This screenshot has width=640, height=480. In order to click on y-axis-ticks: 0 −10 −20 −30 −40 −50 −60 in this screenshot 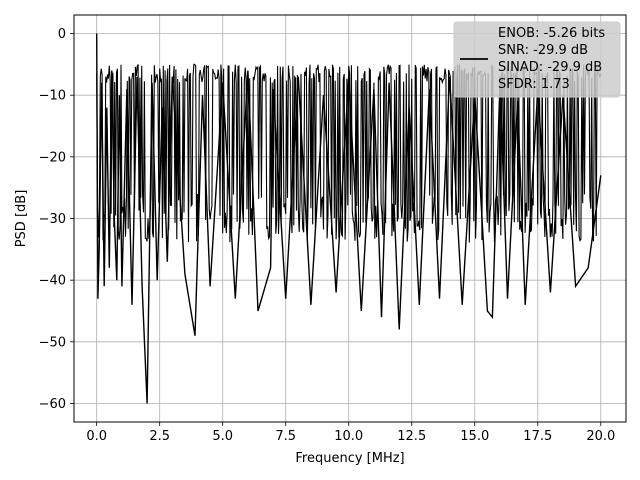, I will do `click(56, 219)`.